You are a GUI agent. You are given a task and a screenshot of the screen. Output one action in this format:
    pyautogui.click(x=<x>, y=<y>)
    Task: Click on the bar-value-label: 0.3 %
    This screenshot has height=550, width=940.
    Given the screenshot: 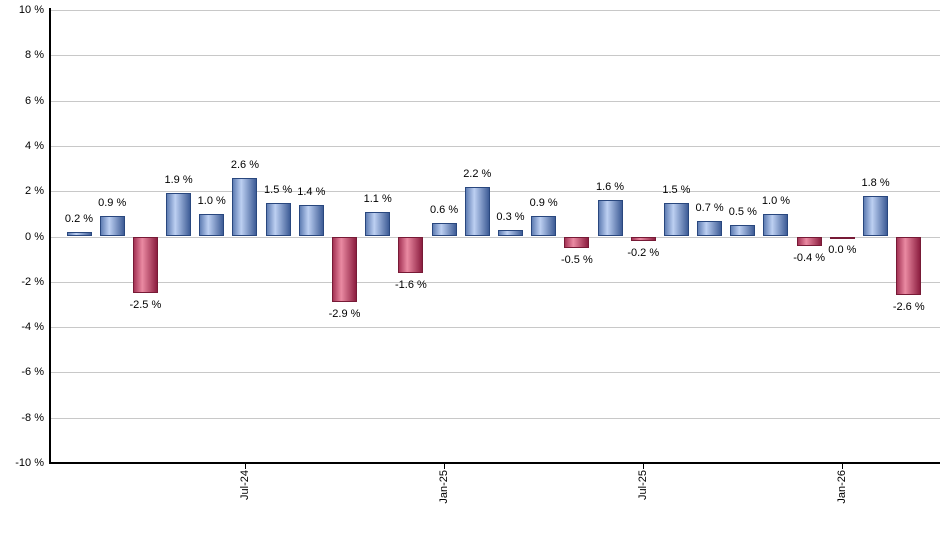 What is the action you would take?
    pyautogui.click(x=510, y=216)
    